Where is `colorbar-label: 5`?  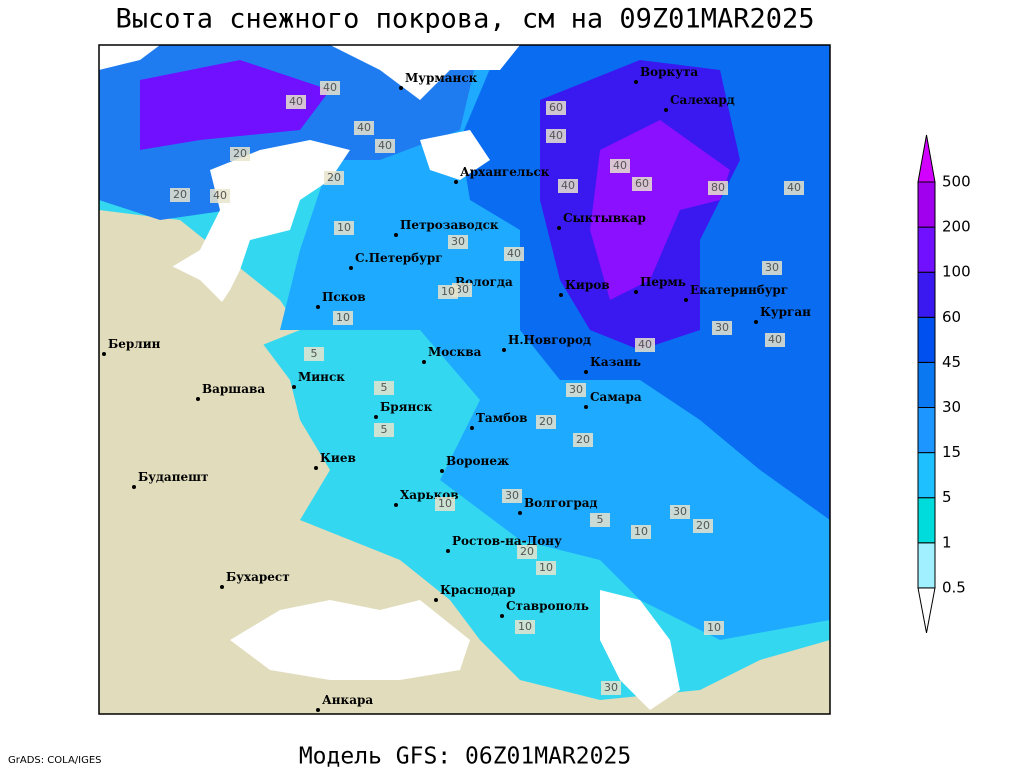
colorbar-label: 5 is located at coordinates (947, 497).